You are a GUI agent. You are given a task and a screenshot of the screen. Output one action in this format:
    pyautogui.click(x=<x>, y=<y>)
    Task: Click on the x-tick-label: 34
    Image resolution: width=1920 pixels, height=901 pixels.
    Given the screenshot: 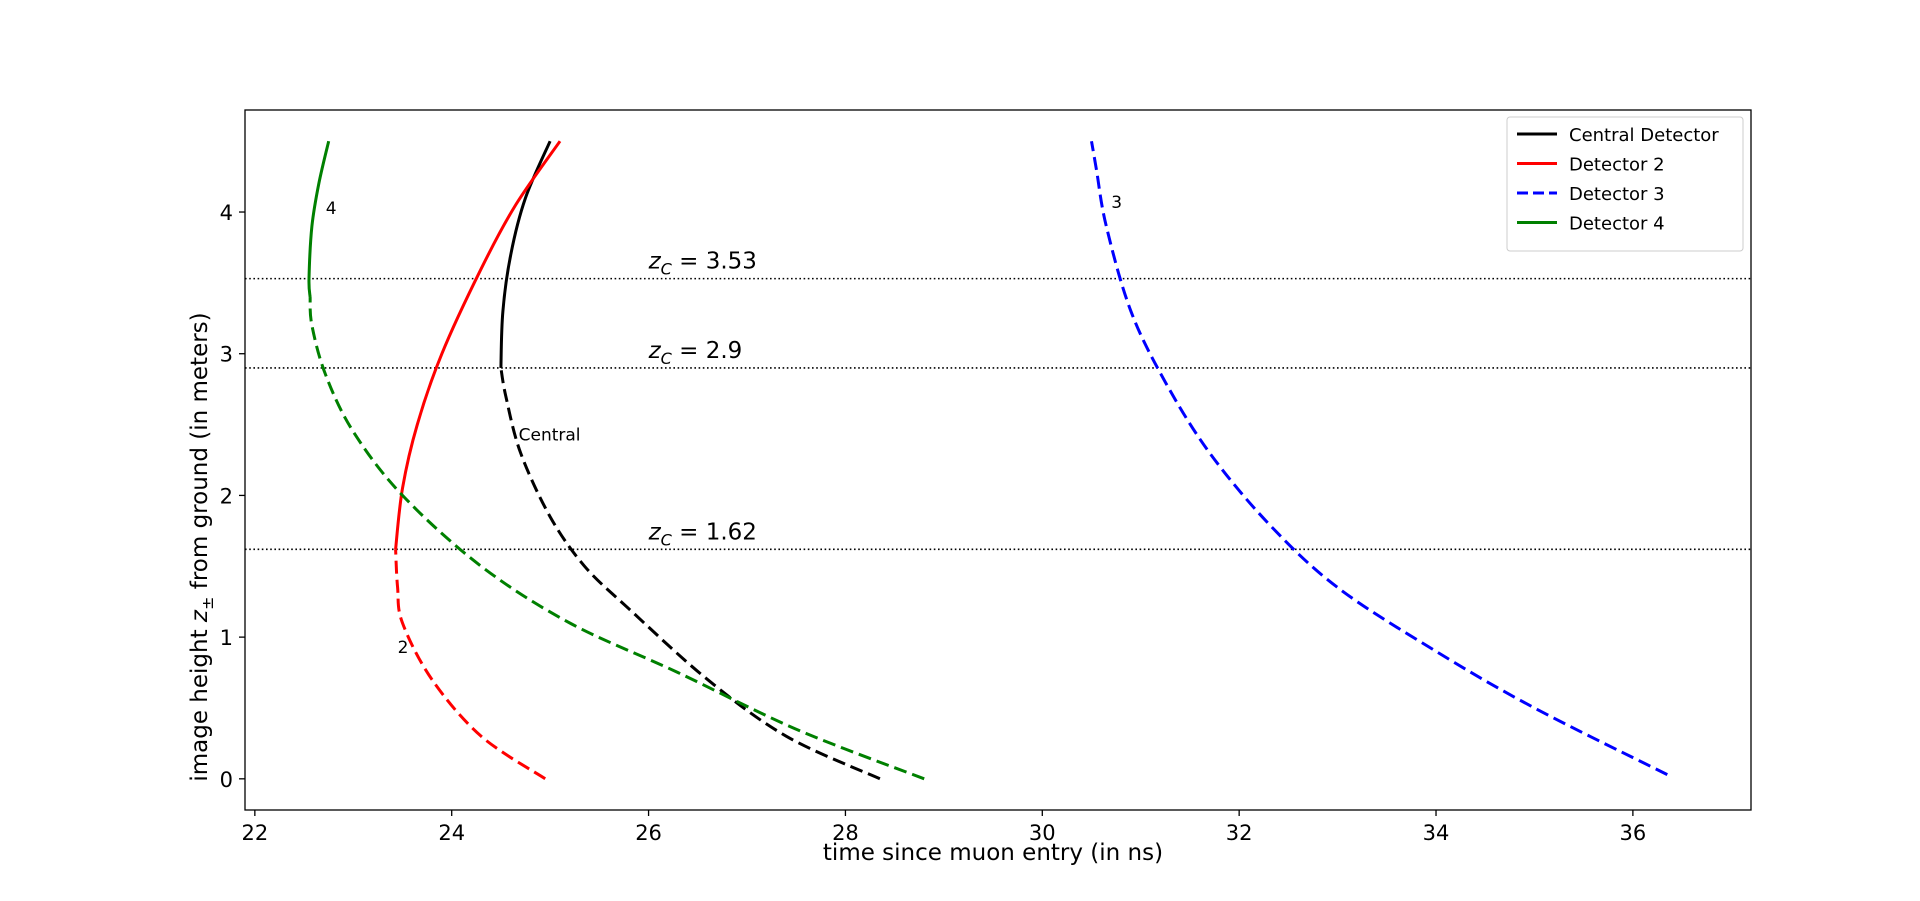 What is the action you would take?
    pyautogui.click(x=1436, y=833)
    